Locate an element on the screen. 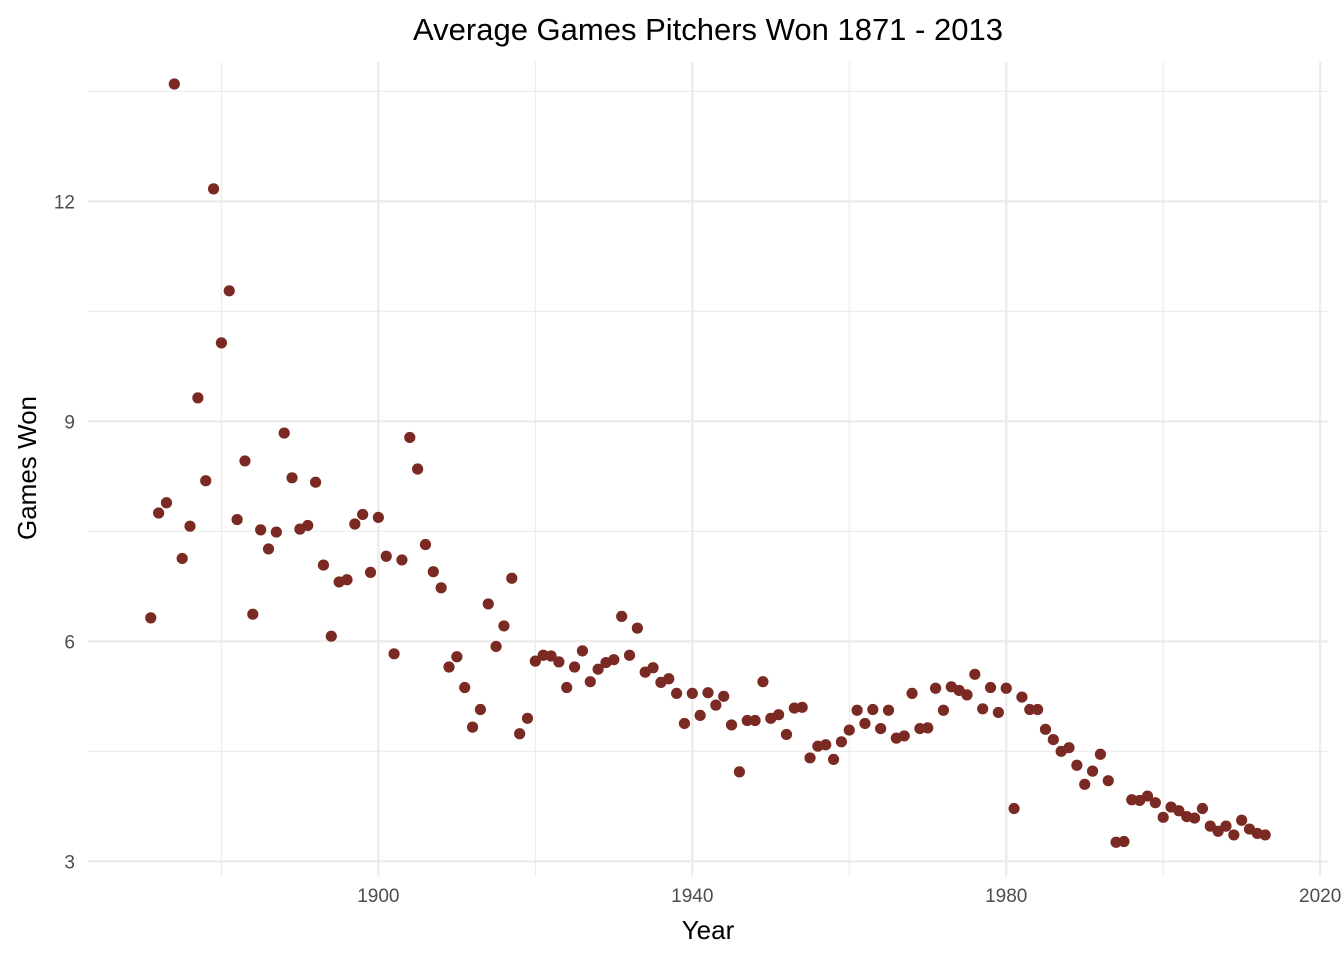  x-axis-title: Year is located at coordinates (708, 930).